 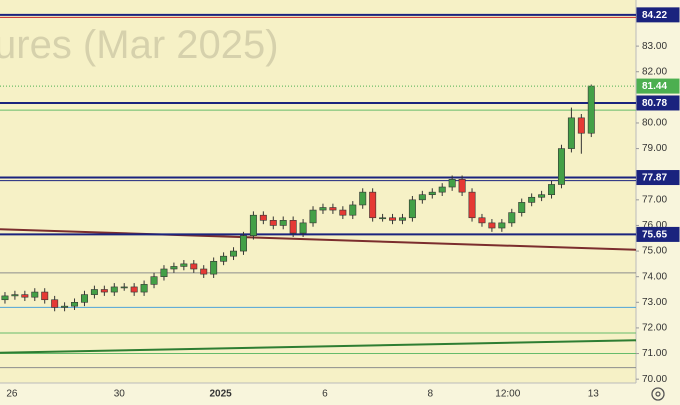 I want to click on x-tick-label: 2025, so click(x=220, y=394).